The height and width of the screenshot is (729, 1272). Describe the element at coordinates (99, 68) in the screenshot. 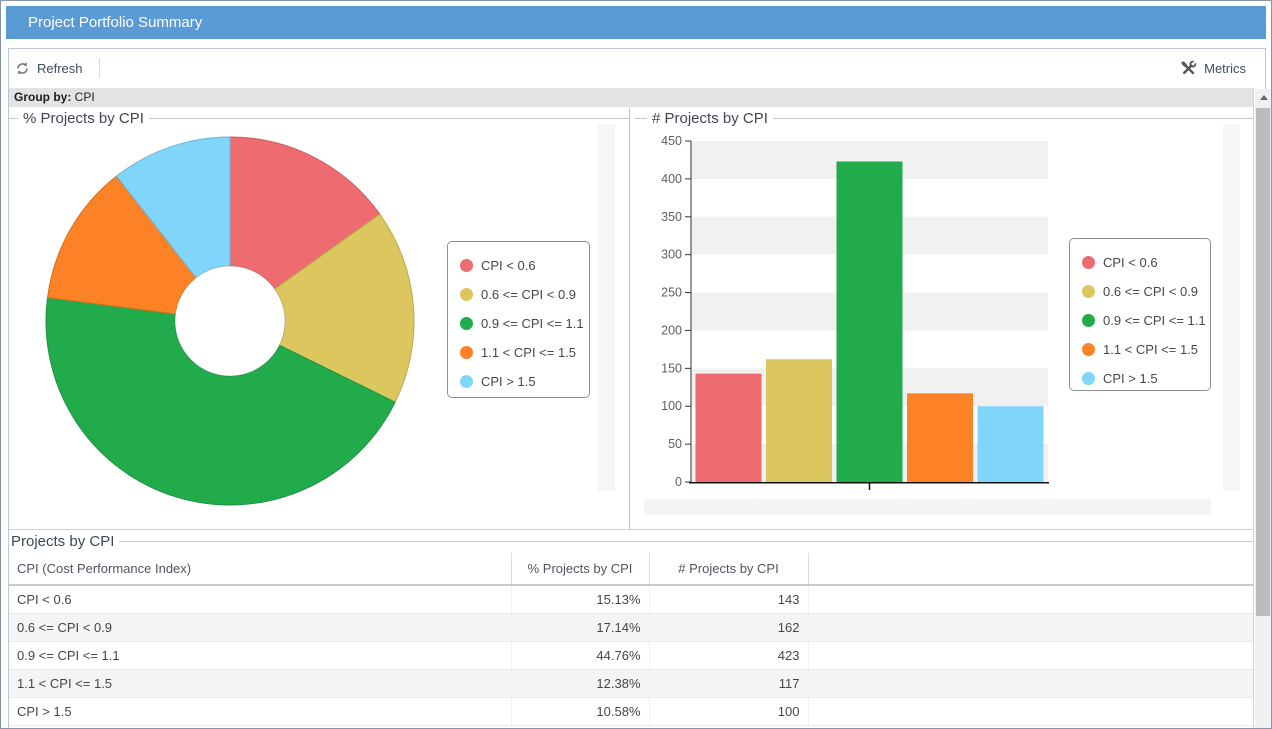

I see `toolbar-separator` at that location.